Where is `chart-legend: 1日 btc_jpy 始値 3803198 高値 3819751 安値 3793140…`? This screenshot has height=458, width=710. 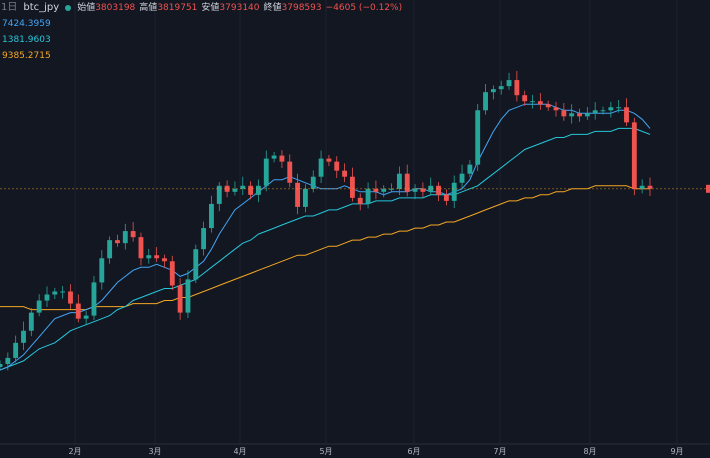 chart-legend: 1日 btc_jpy 始値 3803198 高値 3819751 安値 3793140… is located at coordinates (201, 32).